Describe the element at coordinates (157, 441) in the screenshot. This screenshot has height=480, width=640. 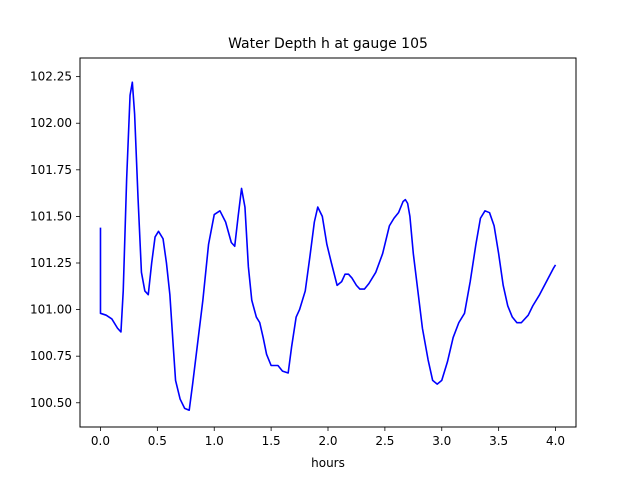
I see `x-tick-label: 0.5` at that location.